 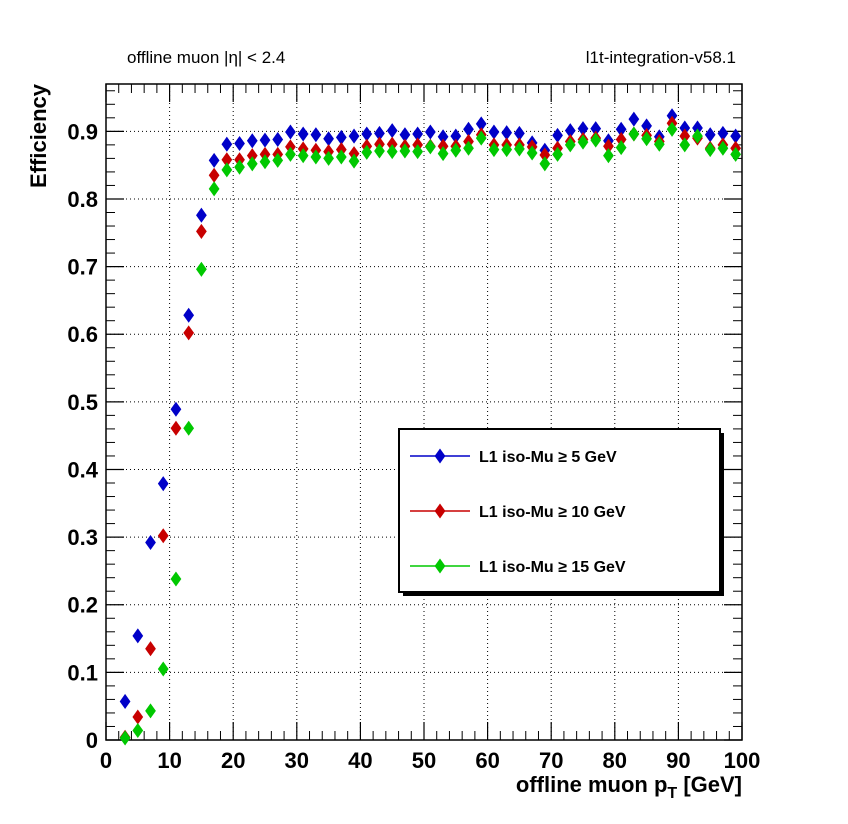 I want to click on x-tick-label: 0, so click(x=106, y=760).